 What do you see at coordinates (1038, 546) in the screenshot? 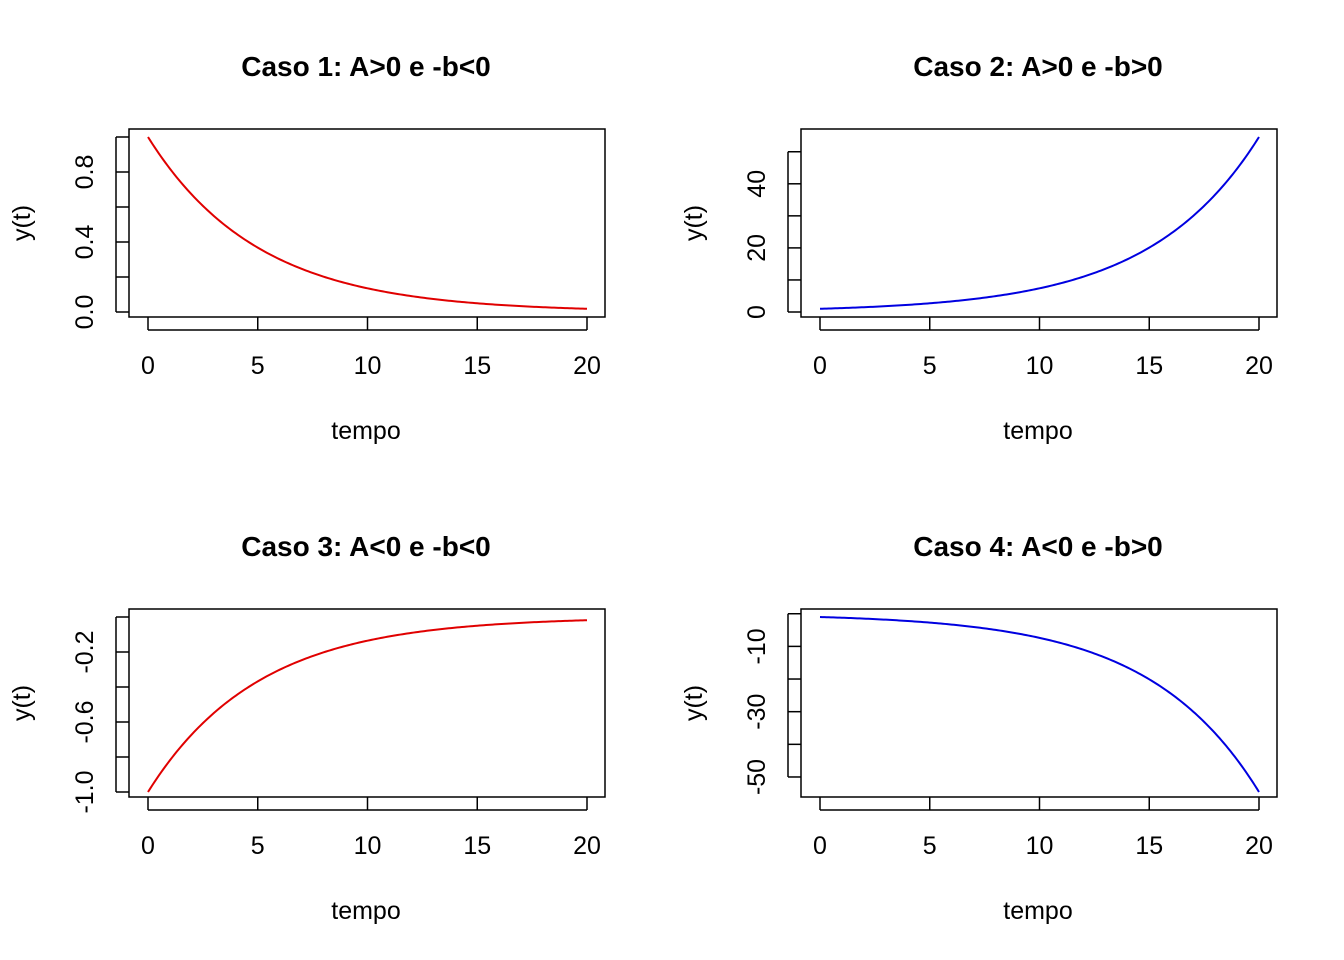
I see `chart-title: Caso 4: A<0 e -b>0` at bounding box center [1038, 546].